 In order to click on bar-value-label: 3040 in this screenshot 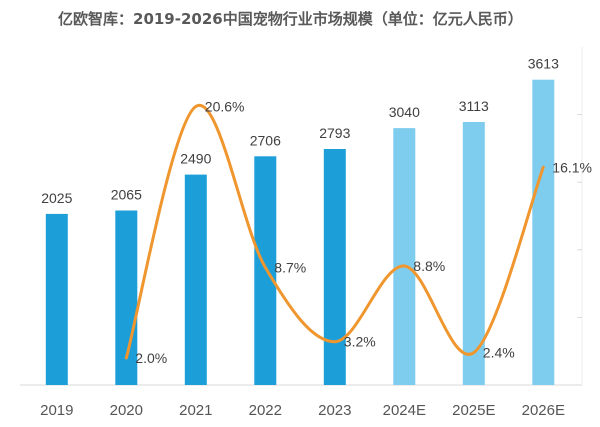, I will do `click(404, 112)`.